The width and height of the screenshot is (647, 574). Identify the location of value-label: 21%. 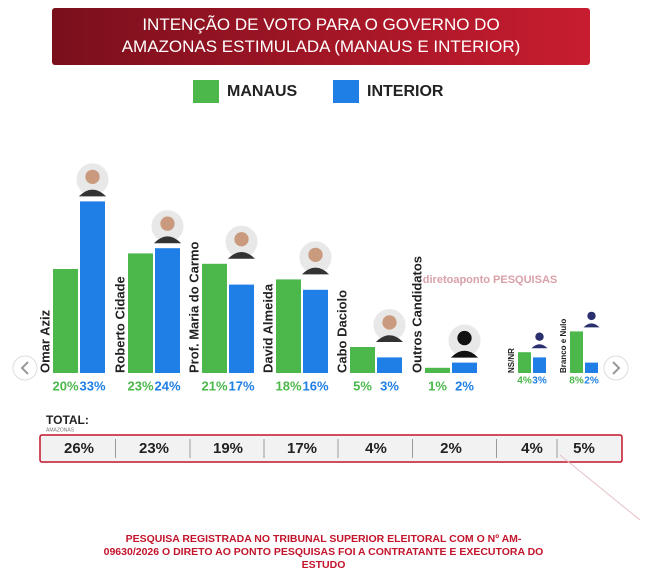
(214, 385).